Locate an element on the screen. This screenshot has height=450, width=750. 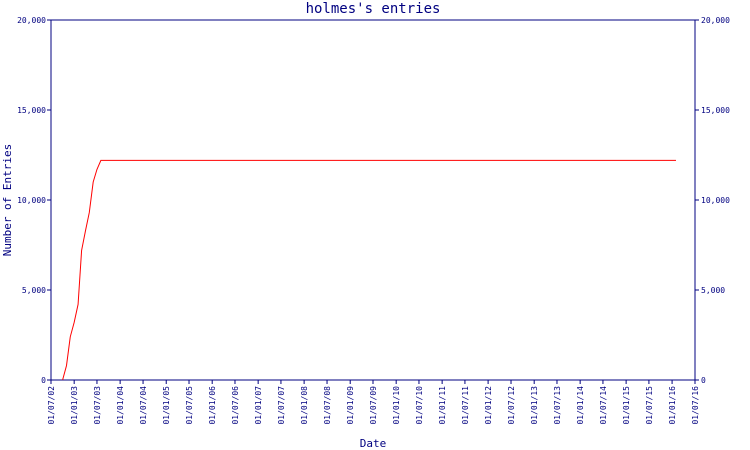
y-axis-label: Number of Entries is located at coordinates (7, 200).